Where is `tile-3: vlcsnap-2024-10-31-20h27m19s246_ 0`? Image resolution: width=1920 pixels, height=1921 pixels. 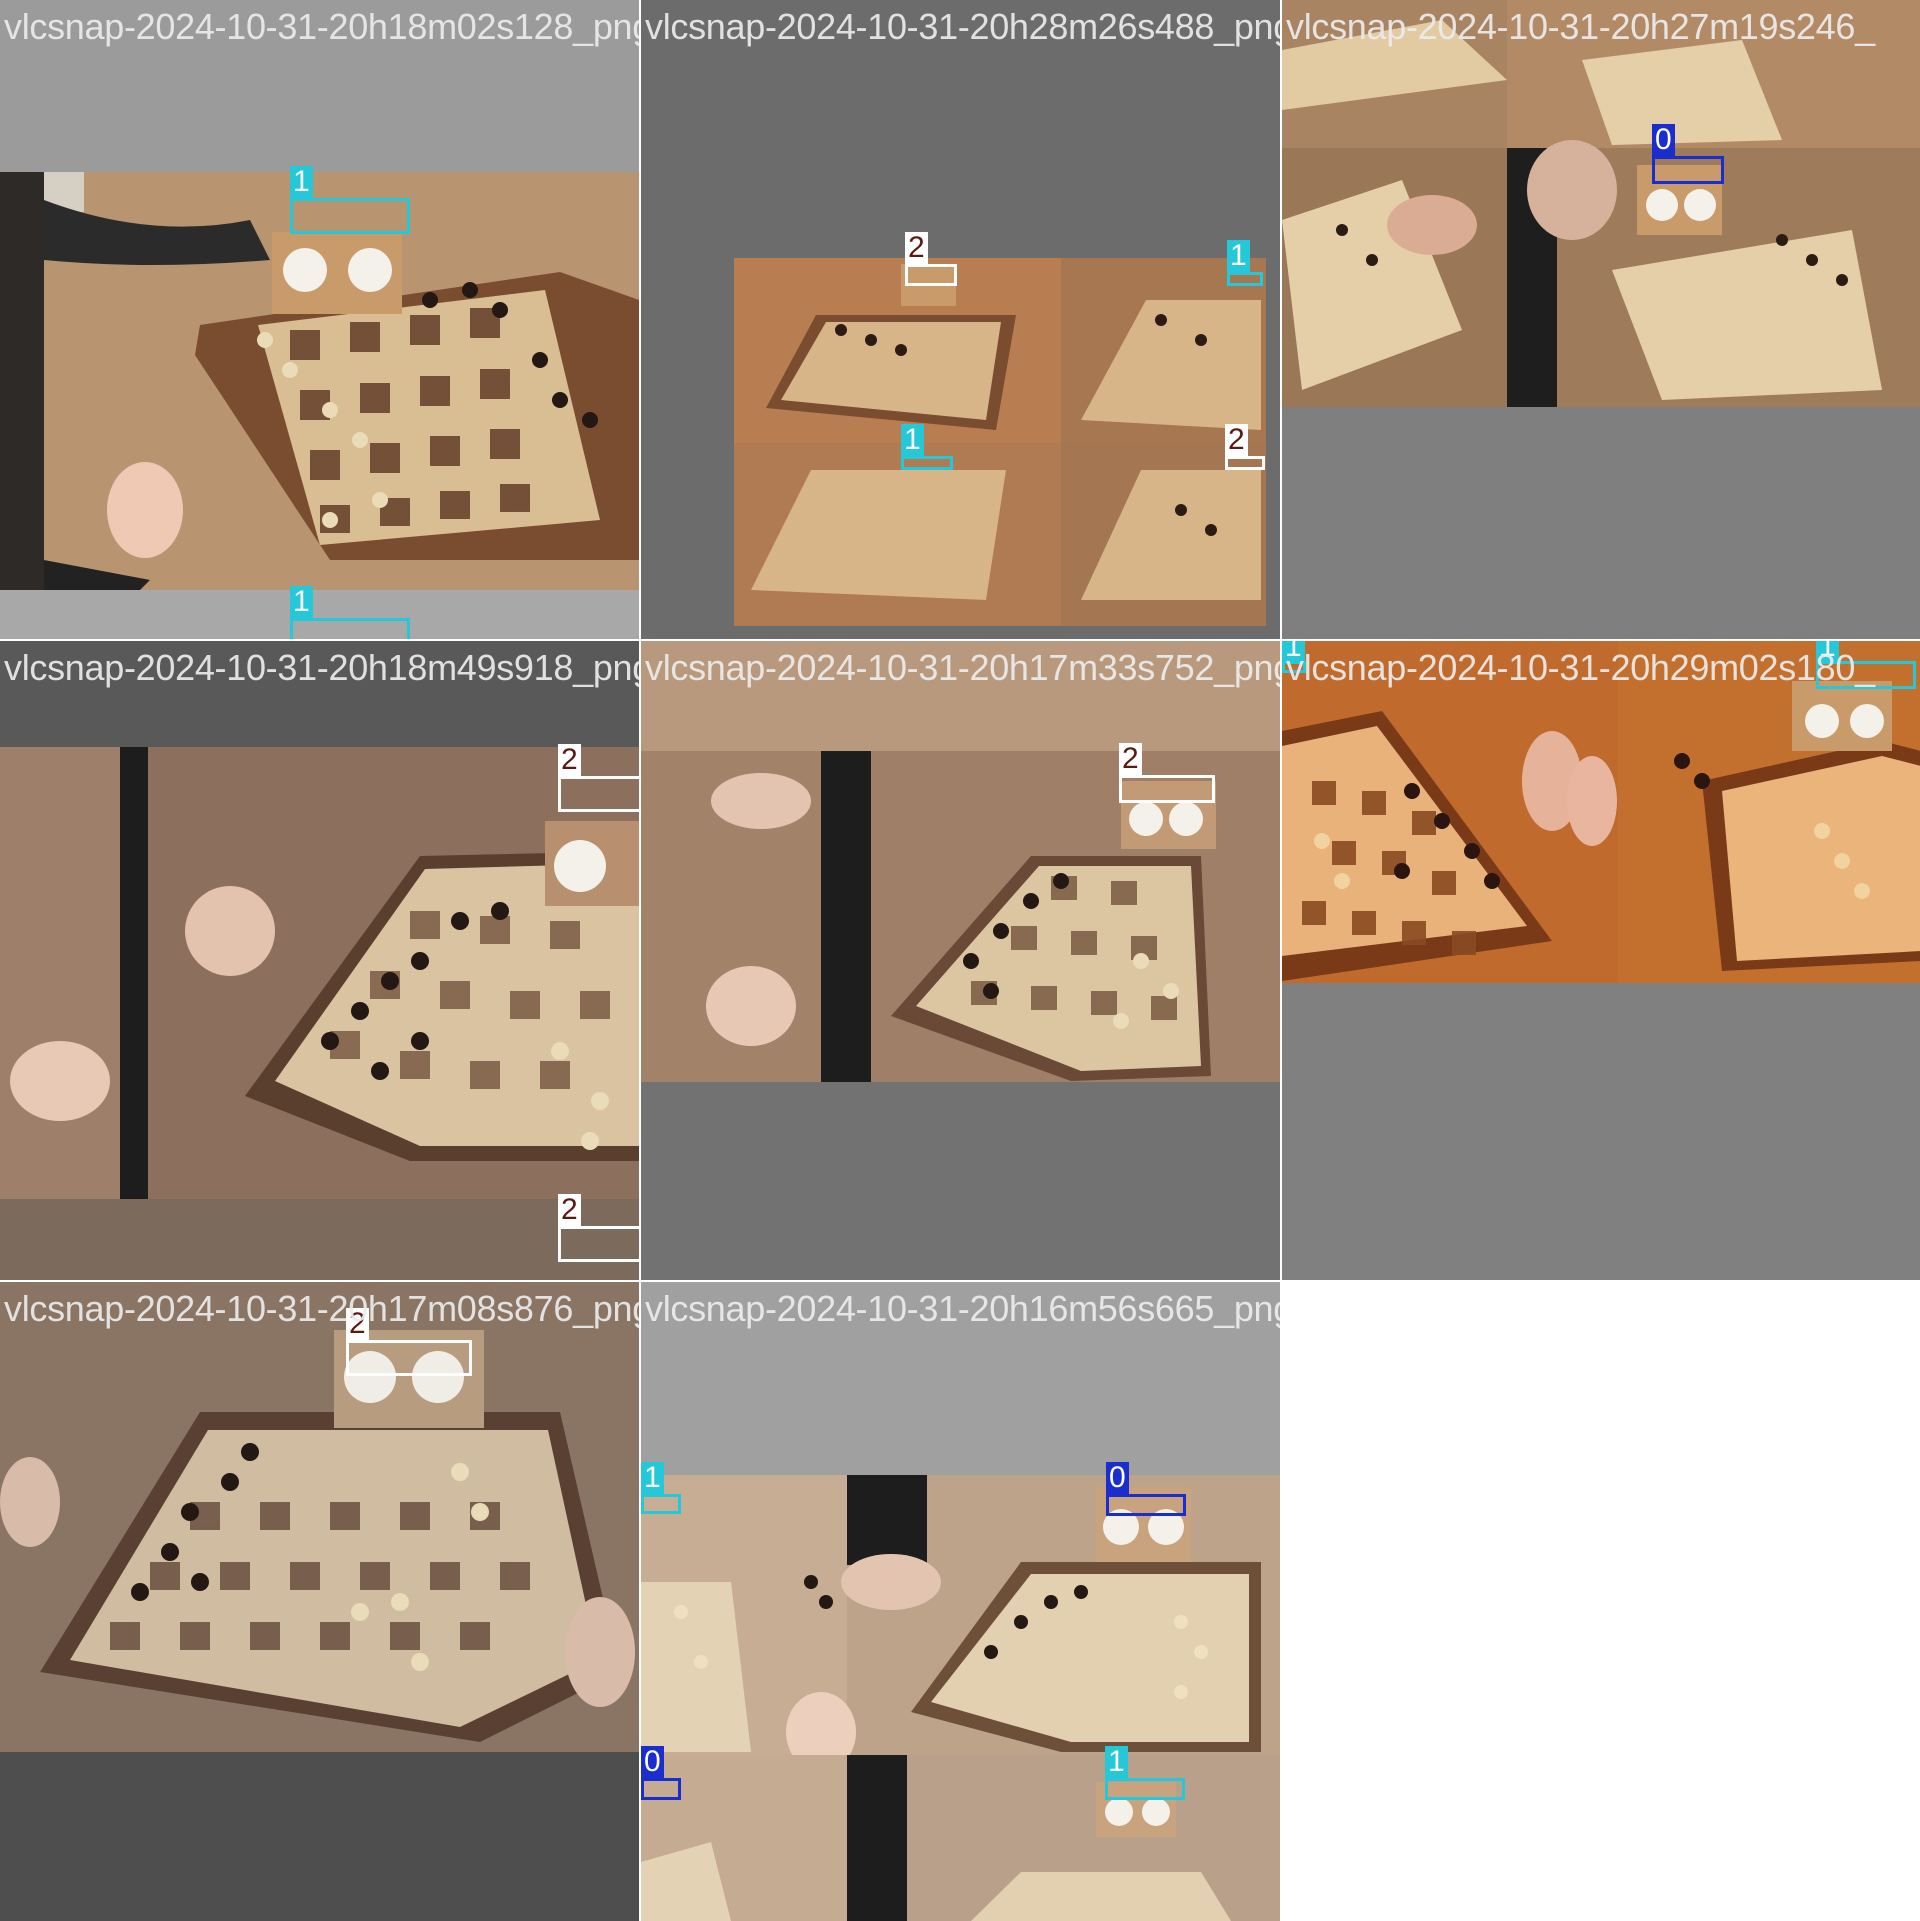 tile-3: vlcsnap-2024-10-31-20h27m19s246_ 0 is located at coordinates (1601, 319).